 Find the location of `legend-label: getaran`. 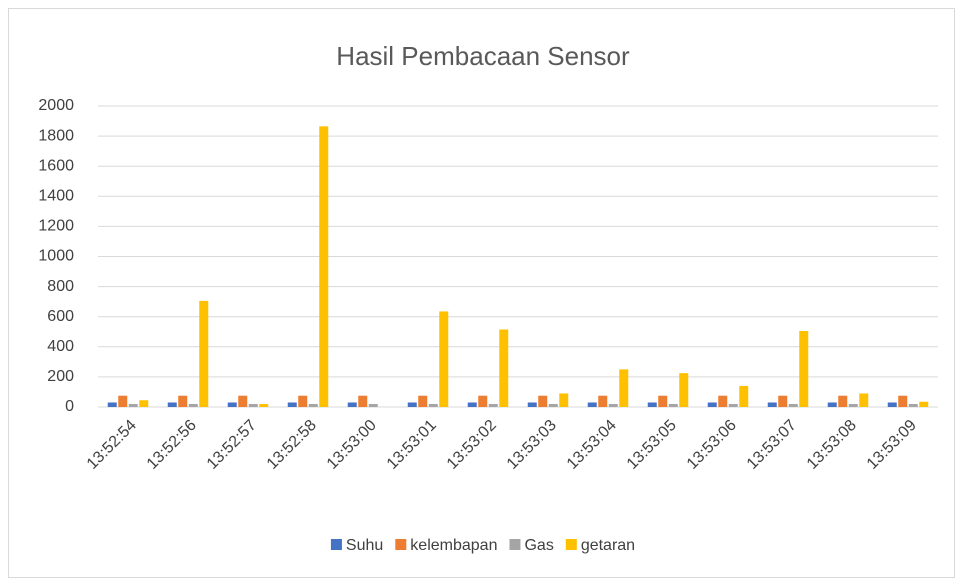

legend-label: getaran is located at coordinates (608, 545).